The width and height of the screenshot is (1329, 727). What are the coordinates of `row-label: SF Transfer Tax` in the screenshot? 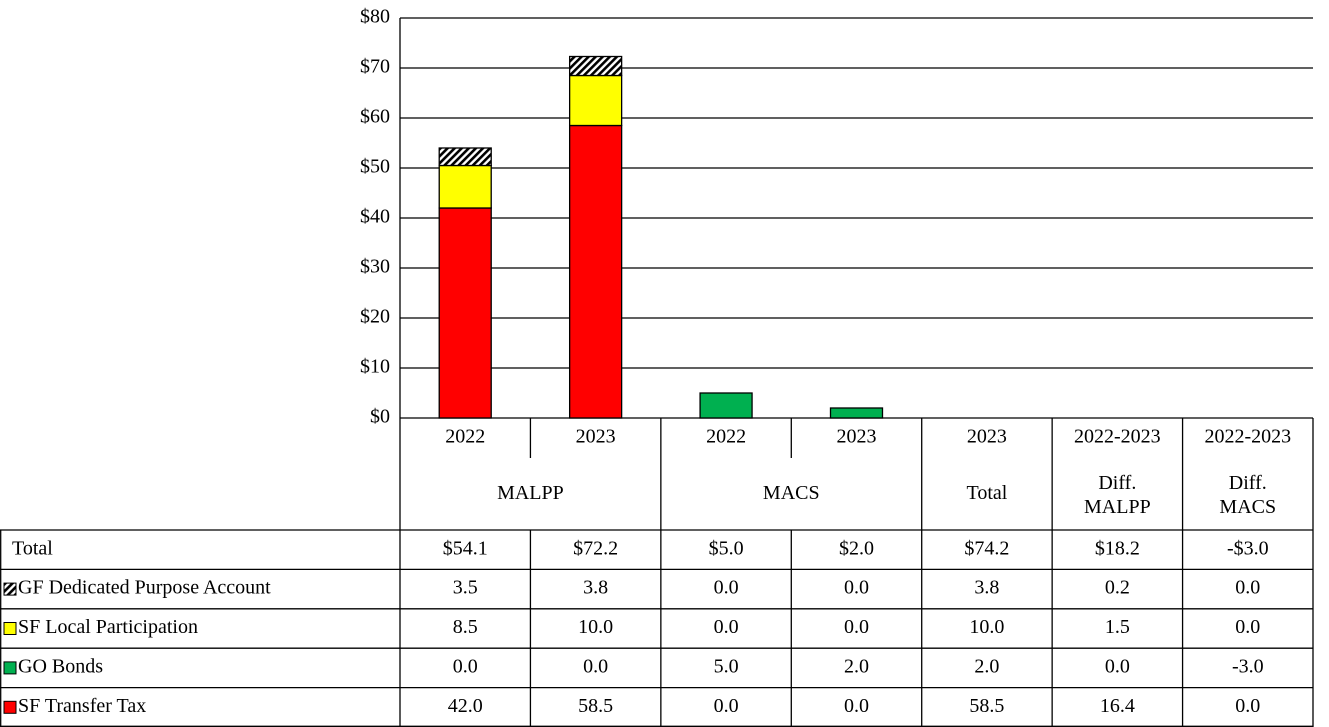 It's located at (82, 706).